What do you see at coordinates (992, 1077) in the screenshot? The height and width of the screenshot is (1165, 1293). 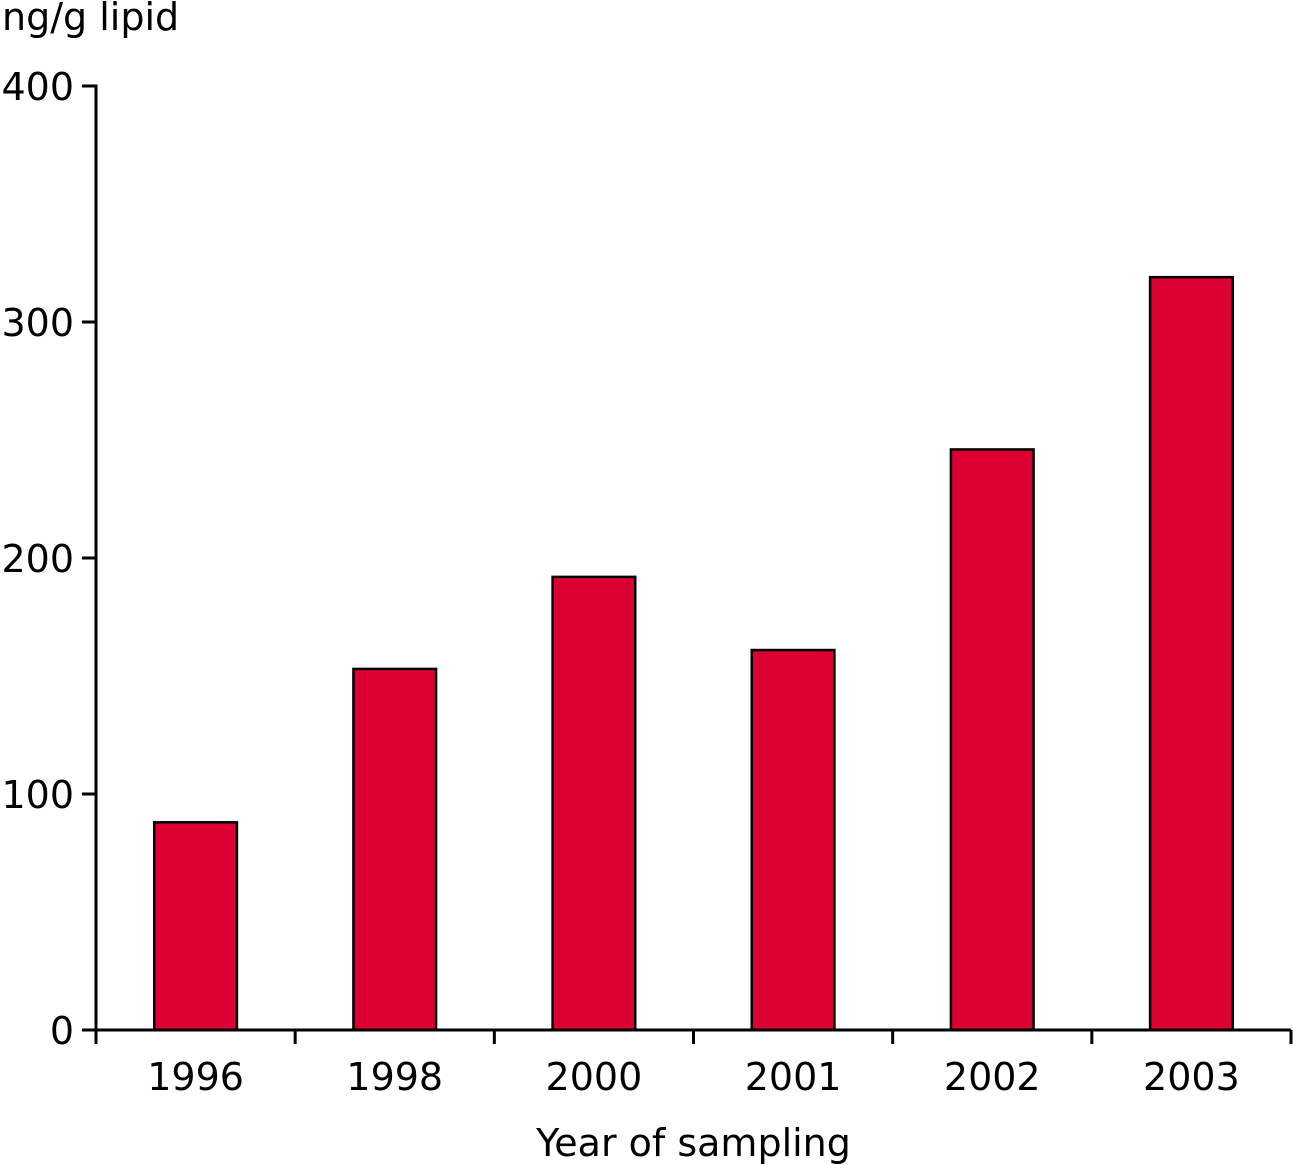 I see `x-tick-label: 2002` at bounding box center [992, 1077].